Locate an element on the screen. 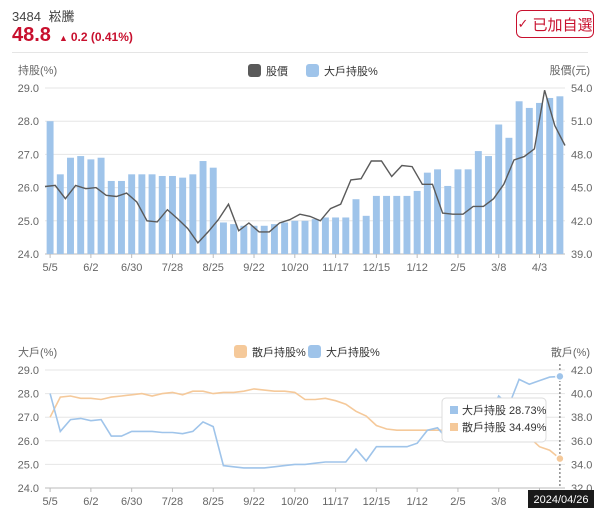 This screenshot has height=514, width=600. price-line: 48.8 ▲ 0.2 (0.41%) is located at coordinates (72, 35).